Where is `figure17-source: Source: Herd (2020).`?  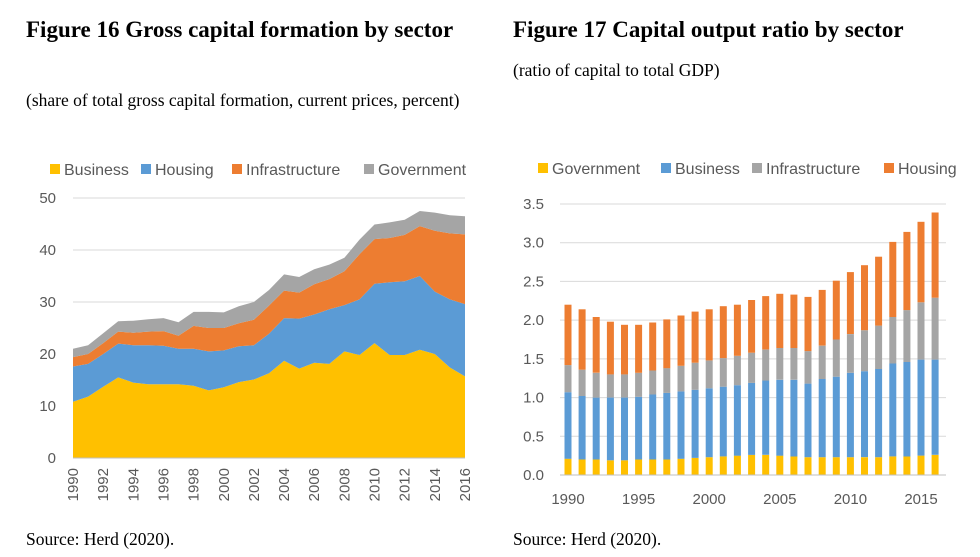
figure17-source: Source: Herd (2020). is located at coordinates (587, 539).